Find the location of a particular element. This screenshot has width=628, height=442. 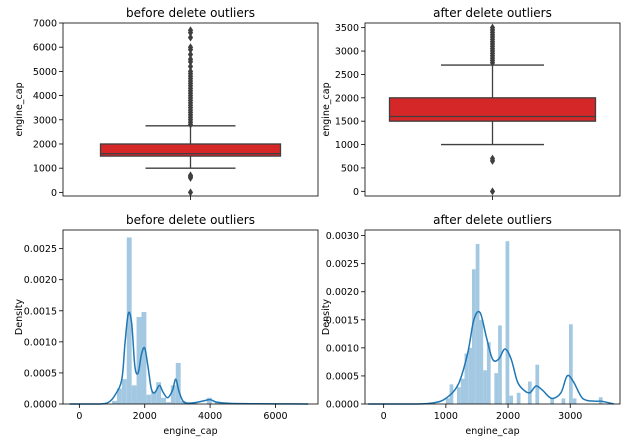

x-axis-ticks: 0 2000 4000 6000 is located at coordinates (182, 413).